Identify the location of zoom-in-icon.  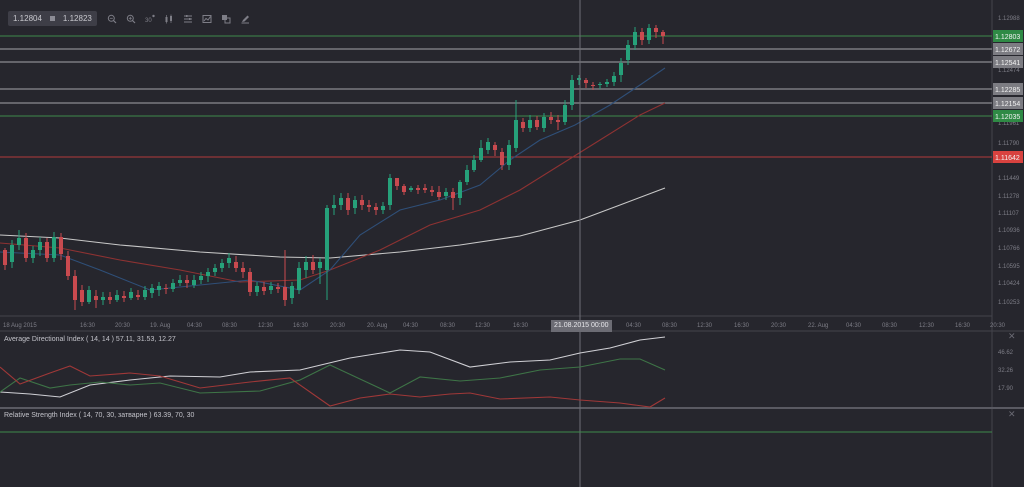
(131, 18).